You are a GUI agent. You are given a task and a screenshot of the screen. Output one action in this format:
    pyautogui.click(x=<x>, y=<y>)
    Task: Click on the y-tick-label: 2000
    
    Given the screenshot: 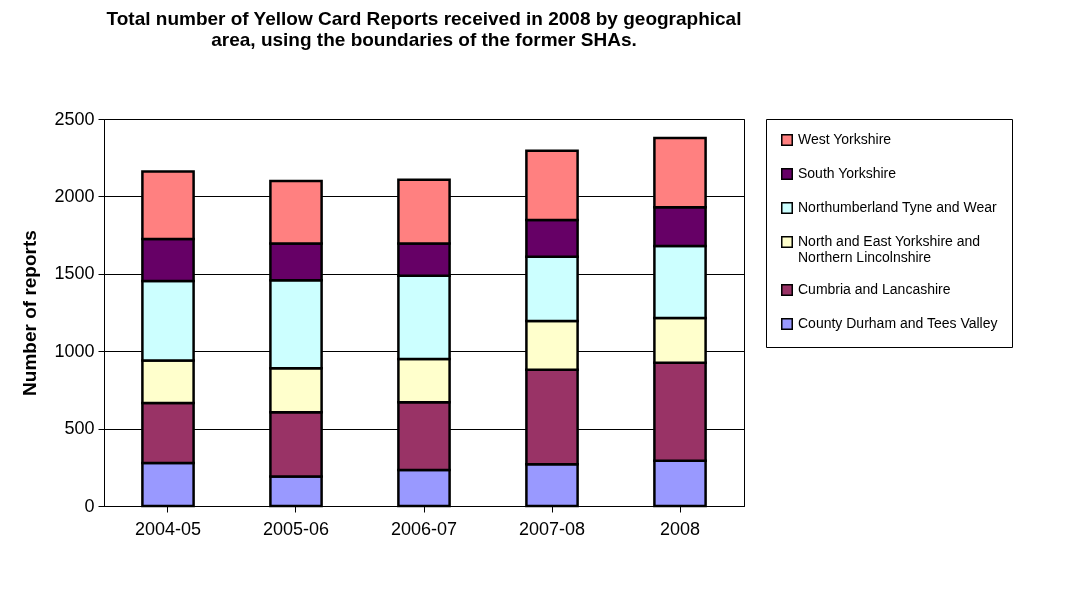 What is the action you would take?
    pyautogui.click(x=74, y=195)
    